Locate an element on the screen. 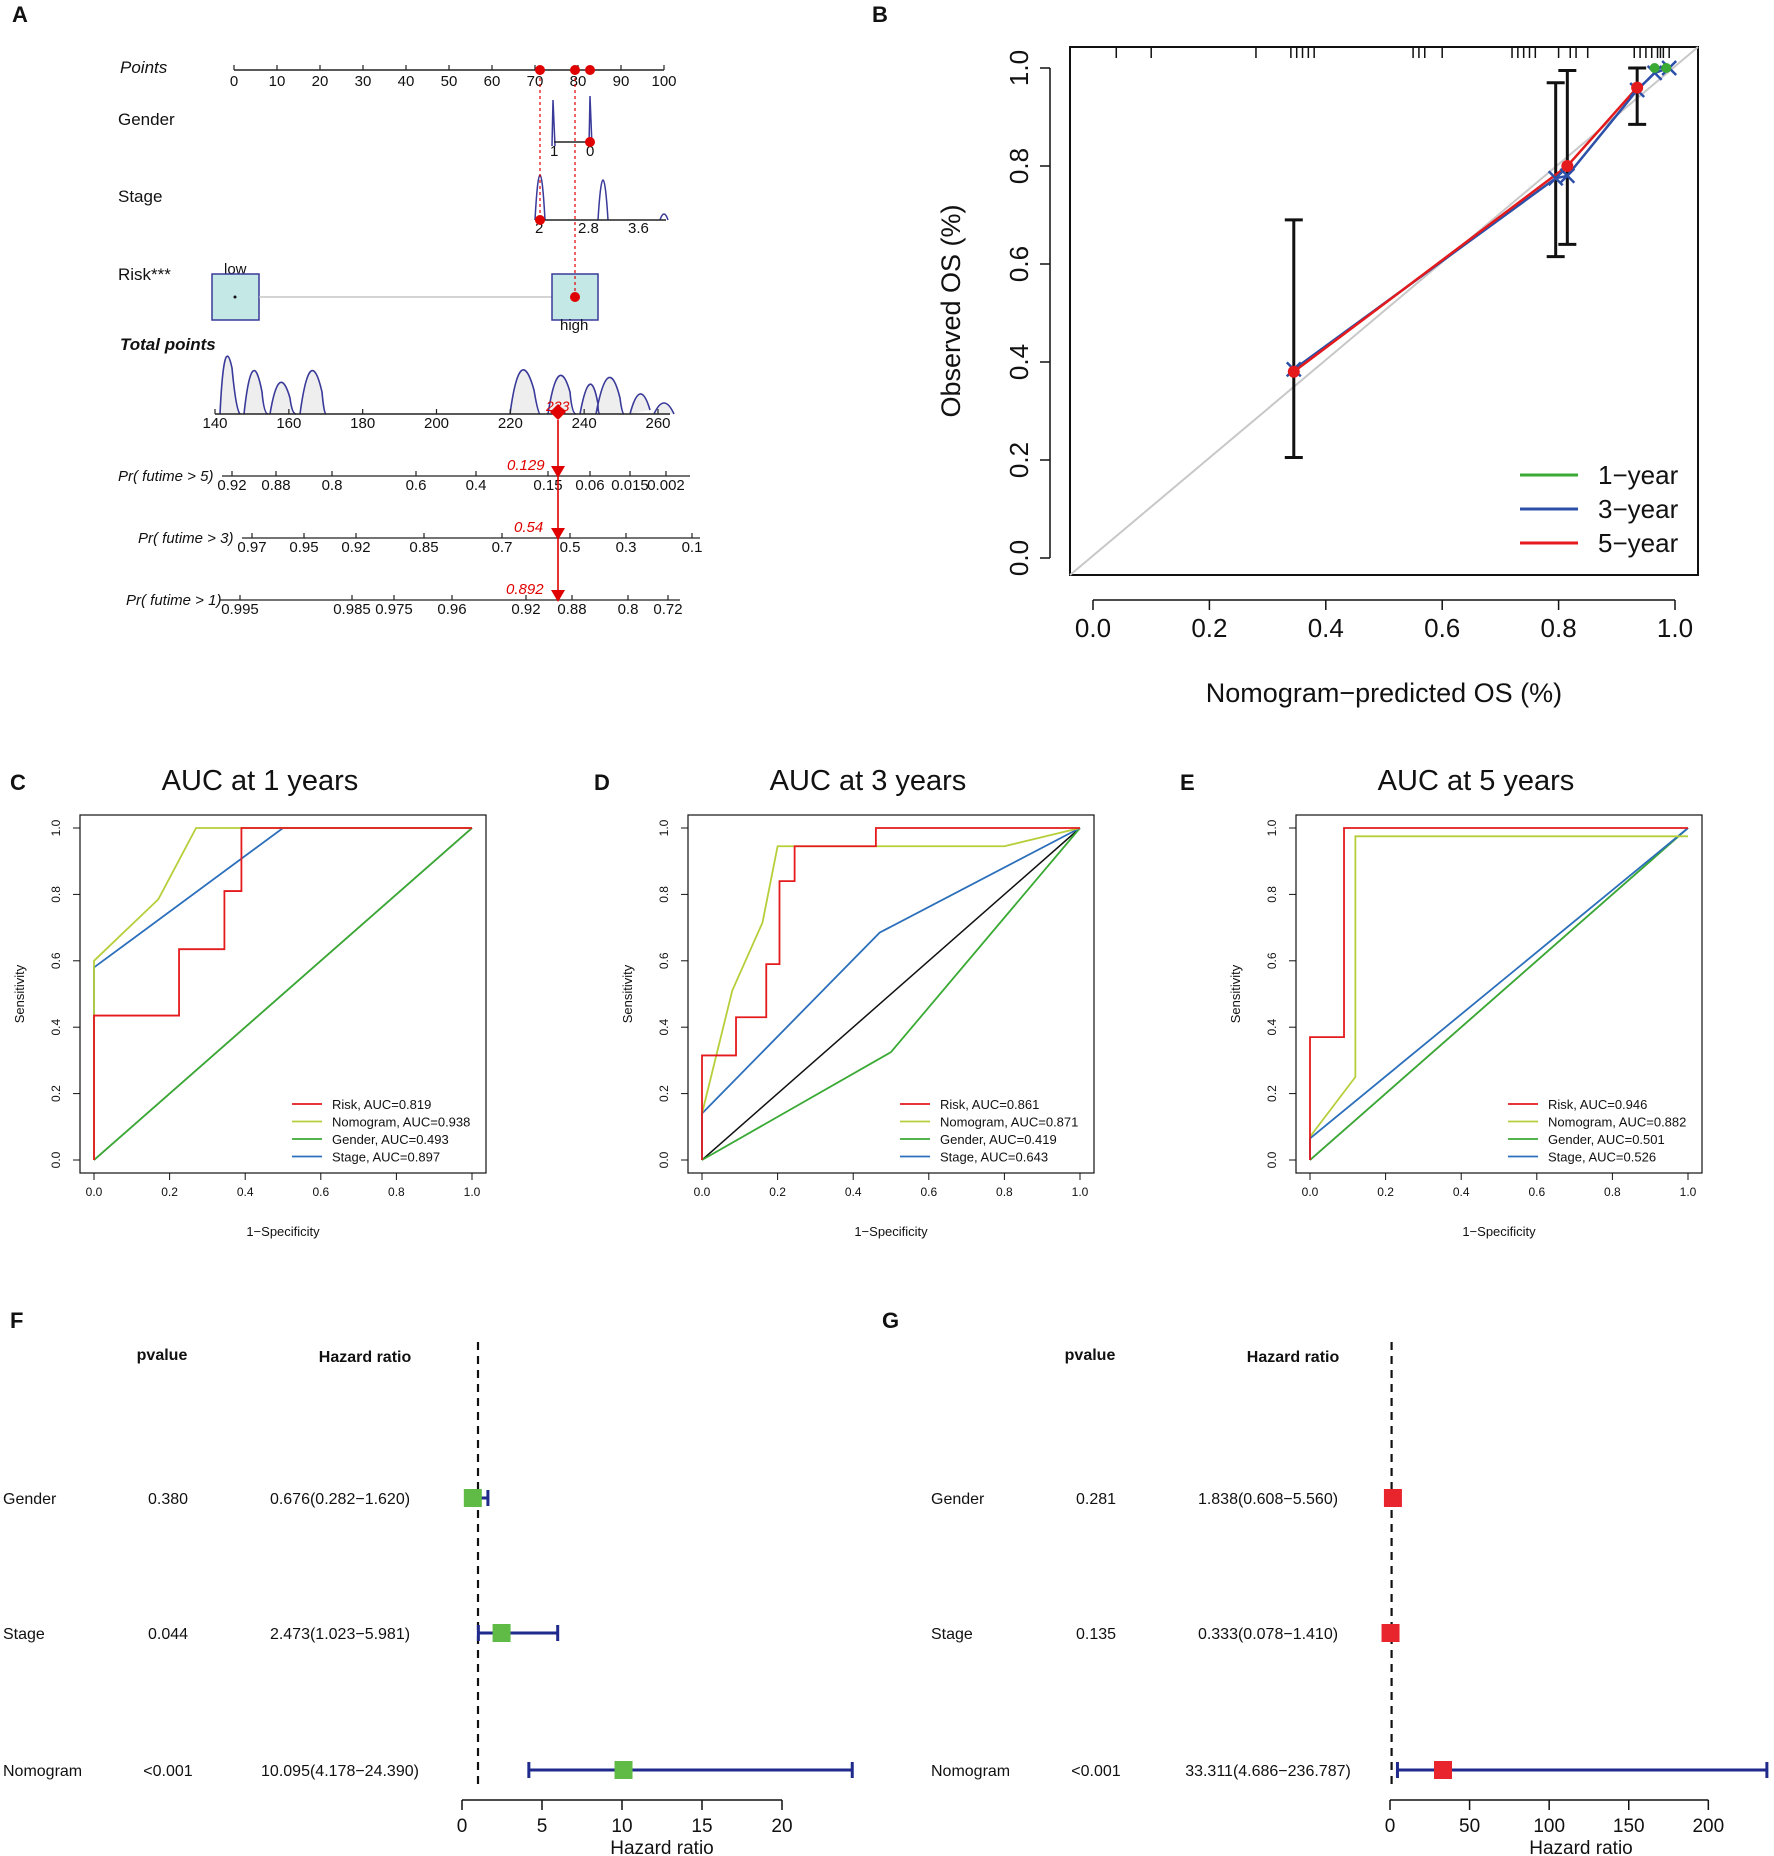  forest-row-pvalue: <0.001 is located at coordinates (1095, 1771).